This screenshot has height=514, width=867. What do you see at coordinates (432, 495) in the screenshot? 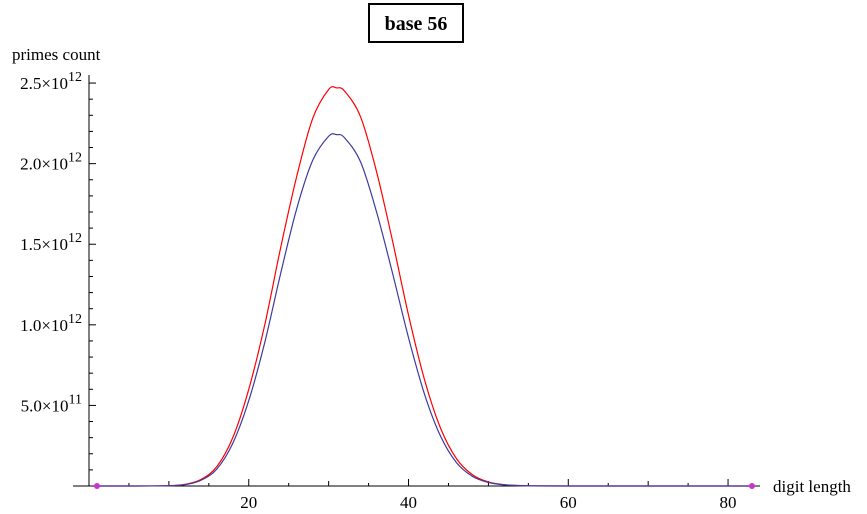
I see `x-tick-group: 20 40 60 80` at bounding box center [432, 495].